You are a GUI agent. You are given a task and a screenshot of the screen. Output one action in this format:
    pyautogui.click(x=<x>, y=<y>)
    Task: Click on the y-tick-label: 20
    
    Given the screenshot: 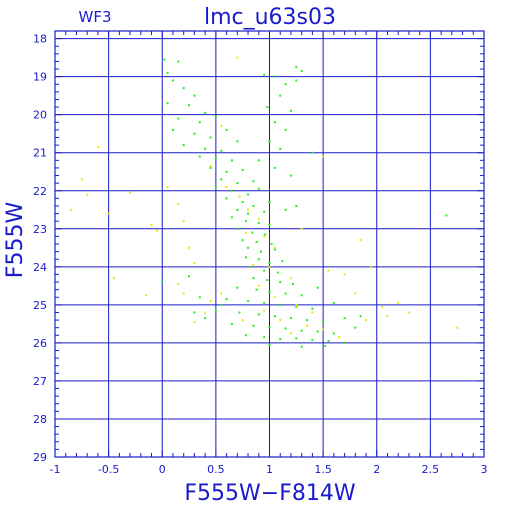 What is the action you would take?
    pyautogui.click(x=40, y=115)
    